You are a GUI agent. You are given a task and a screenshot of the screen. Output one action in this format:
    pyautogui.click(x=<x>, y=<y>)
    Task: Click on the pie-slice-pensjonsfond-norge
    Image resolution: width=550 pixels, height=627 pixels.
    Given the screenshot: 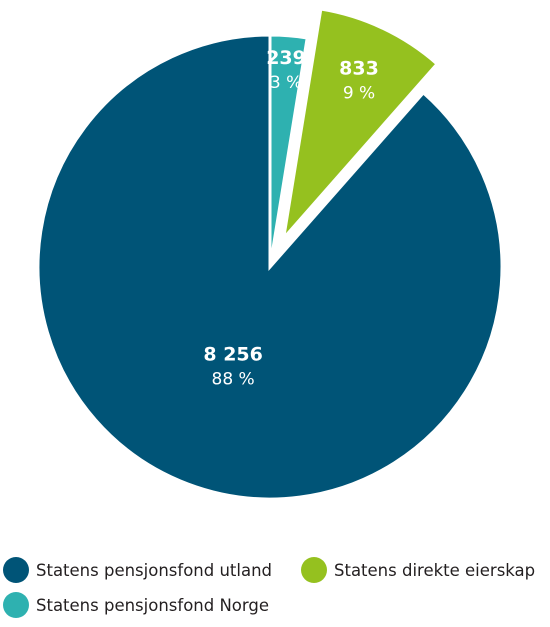 What is the action you would take?
    pyautogui.click(x=288, y=150)
    